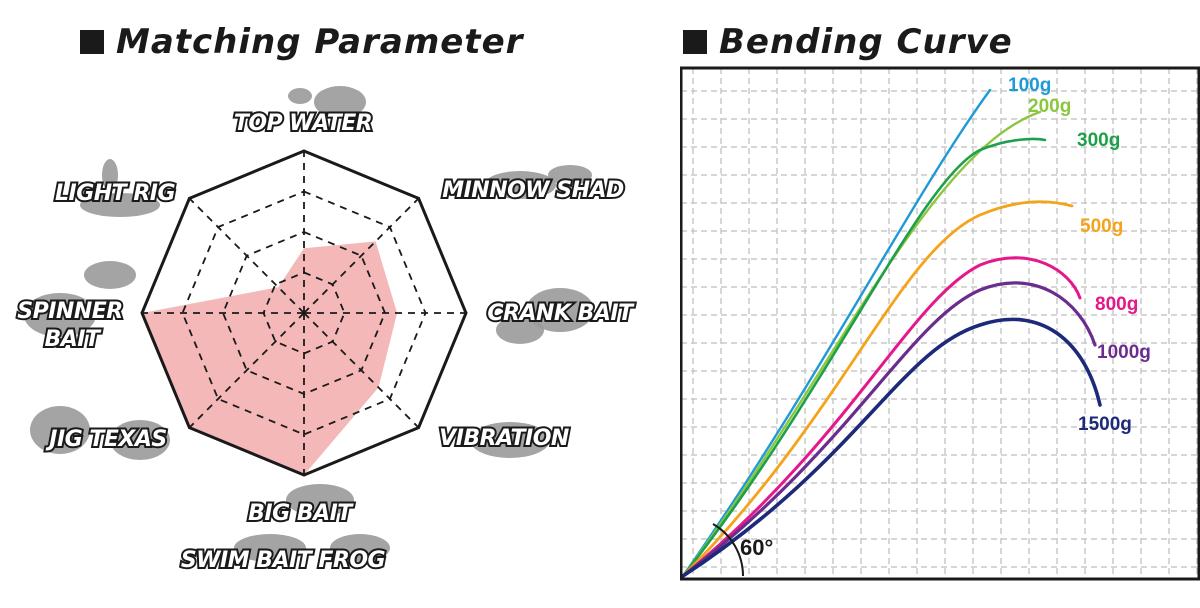  I want to click on radar-value-area, so click(270, 358).